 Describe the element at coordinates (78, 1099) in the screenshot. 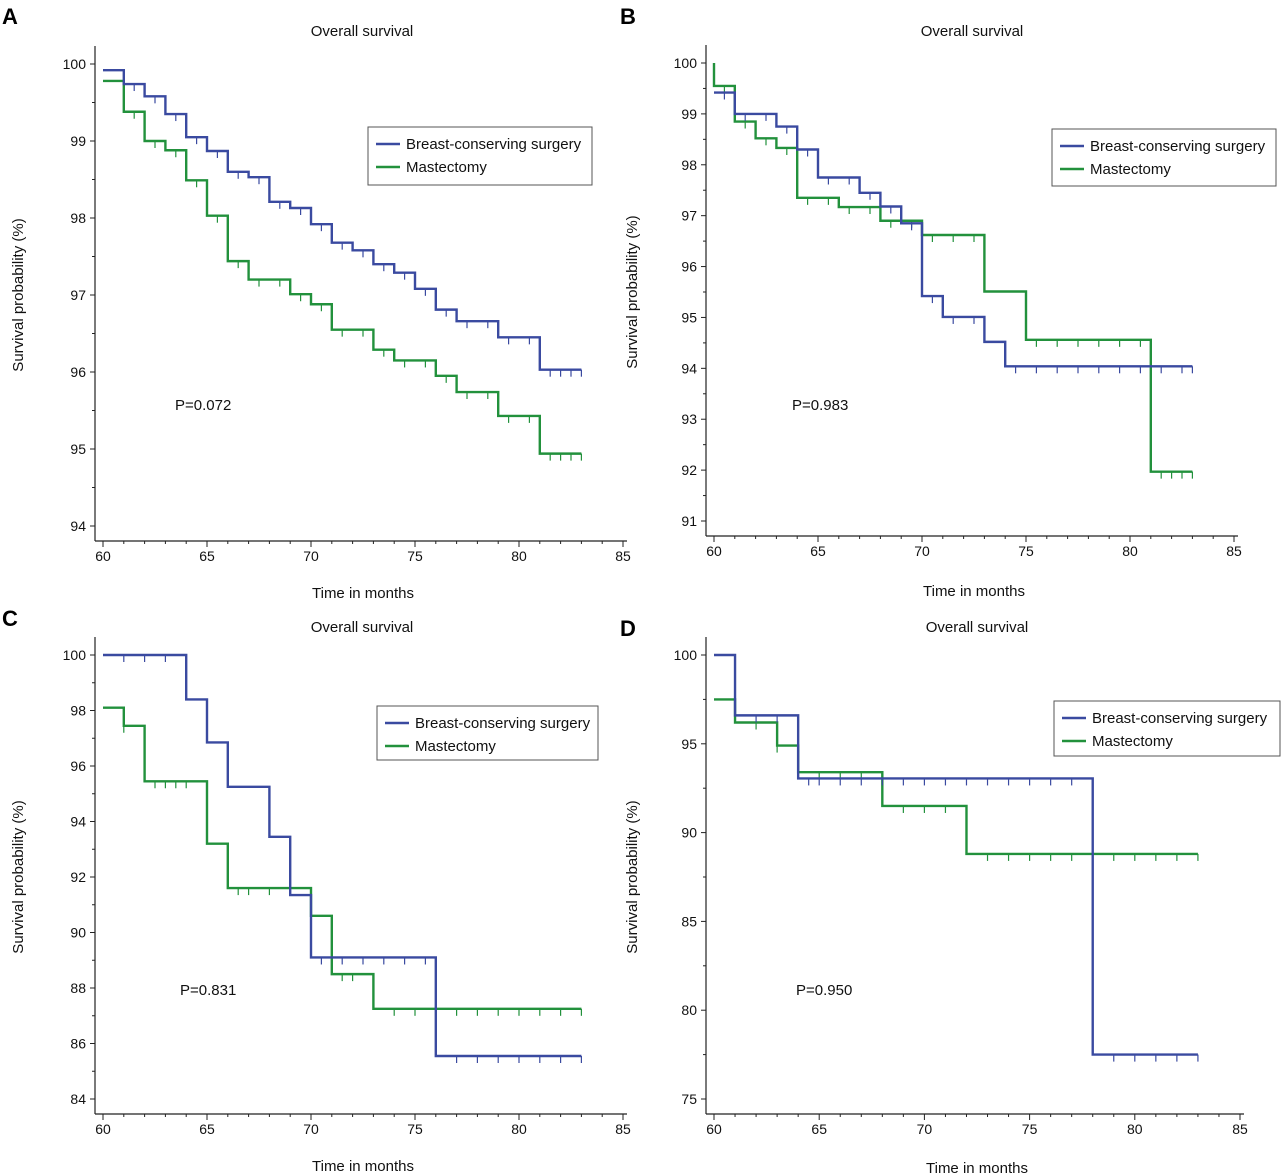

I see `y-tick-label: 84` at that location.